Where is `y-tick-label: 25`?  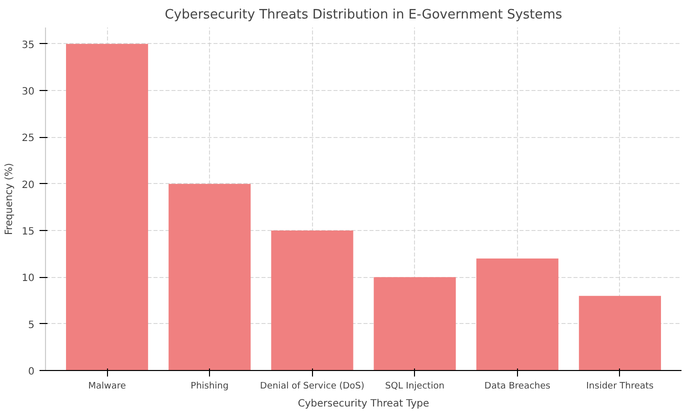
y-tick-label: 25 is located at coordinates (28, 138).